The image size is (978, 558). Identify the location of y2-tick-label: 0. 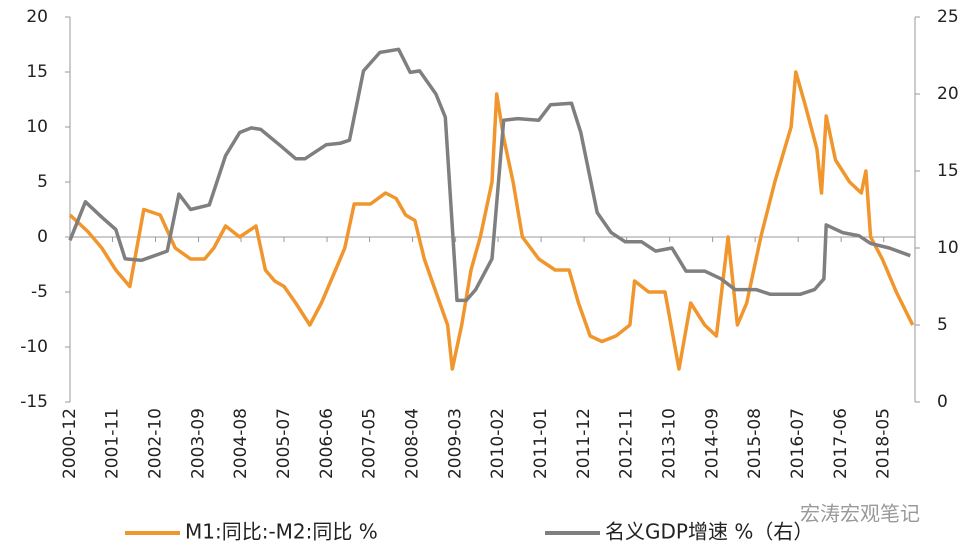
(942, 402).